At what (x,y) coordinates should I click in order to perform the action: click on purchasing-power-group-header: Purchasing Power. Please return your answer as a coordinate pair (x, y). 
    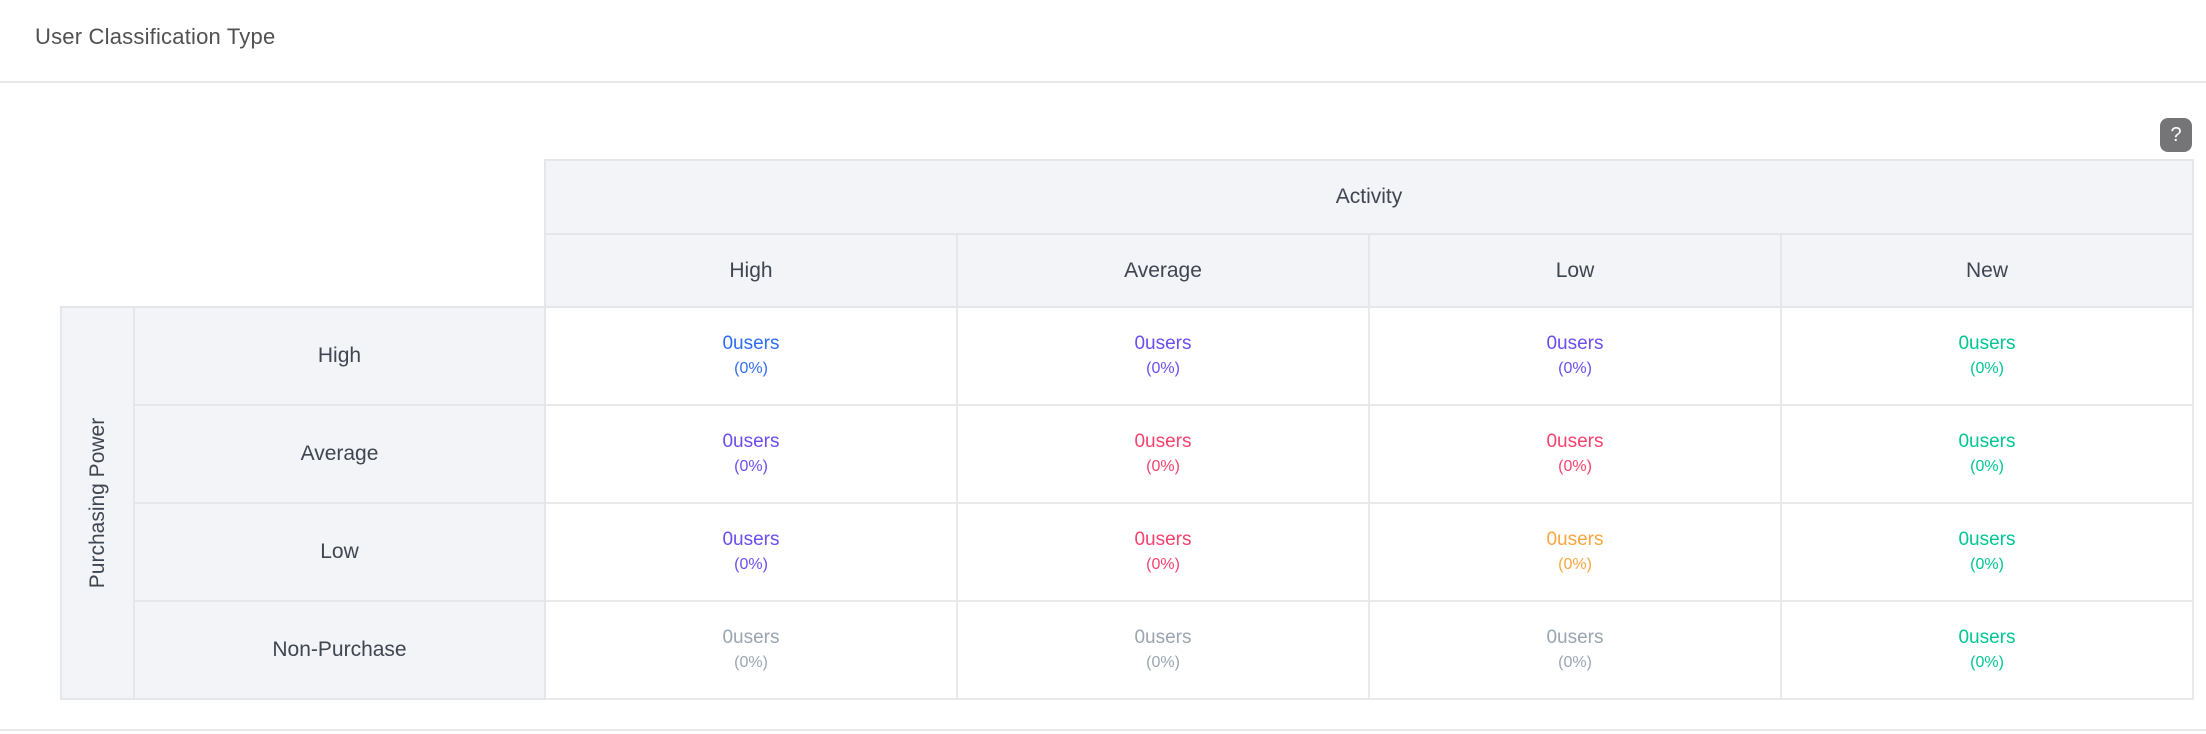
    Looking at the image, I should click on (97, 503).